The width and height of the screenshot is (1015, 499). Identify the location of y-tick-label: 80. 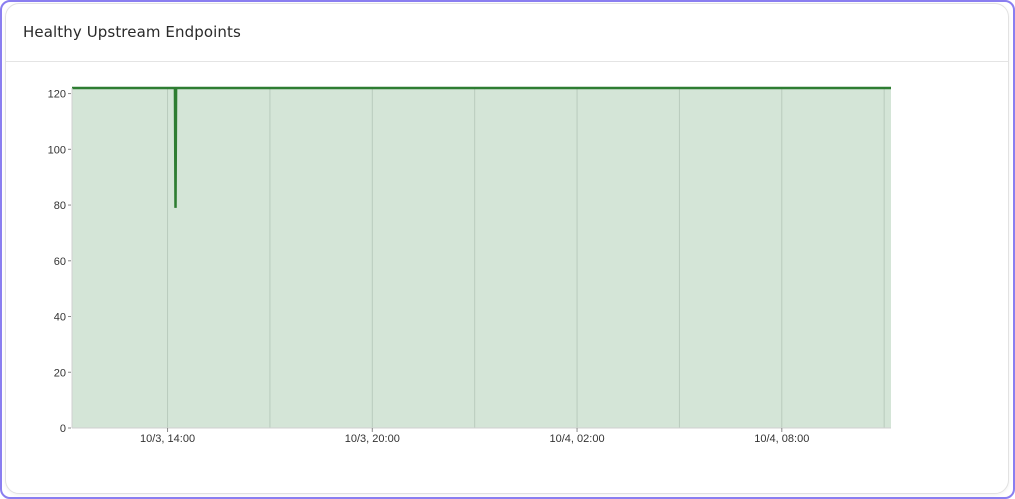
(60, 206).